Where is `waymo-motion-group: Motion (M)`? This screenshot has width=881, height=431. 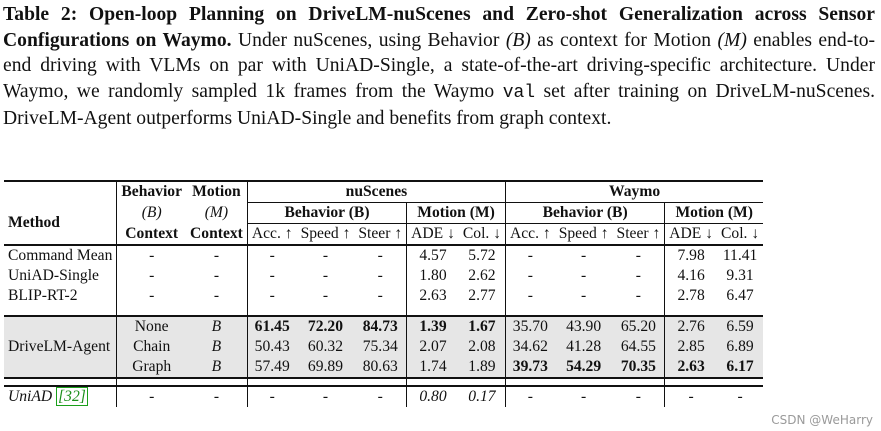
waymo-motion-group: Motion (M) is located at coordinates (714, 213).